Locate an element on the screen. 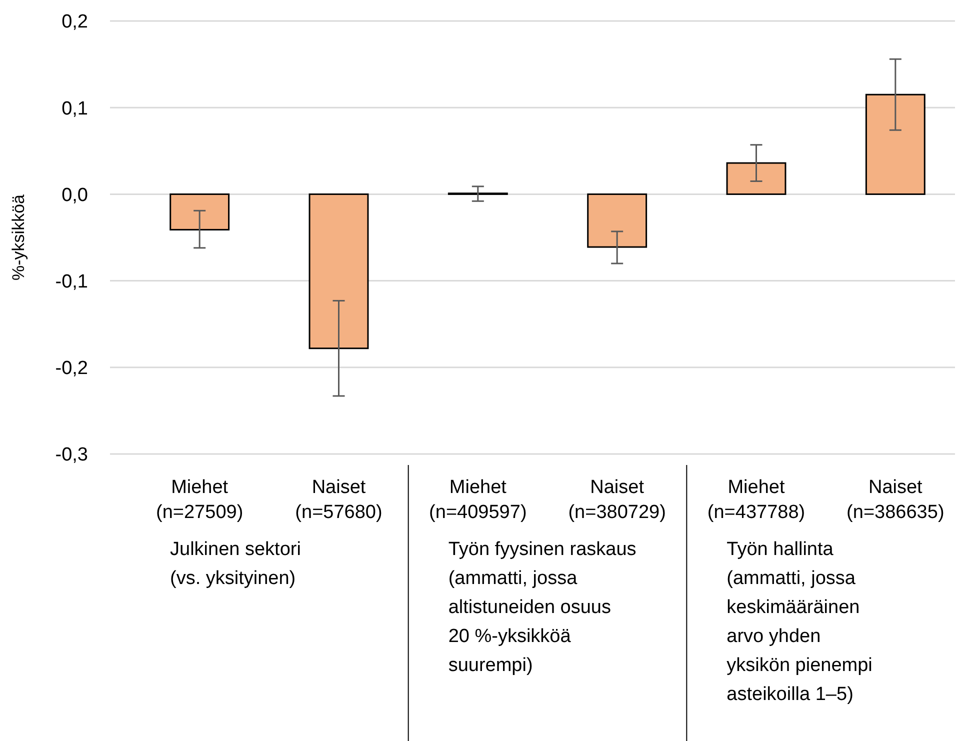 This screenshot has width=960, height=741. x-tick-label: Miehet (n=437788) is located at coordinates (756, 500).